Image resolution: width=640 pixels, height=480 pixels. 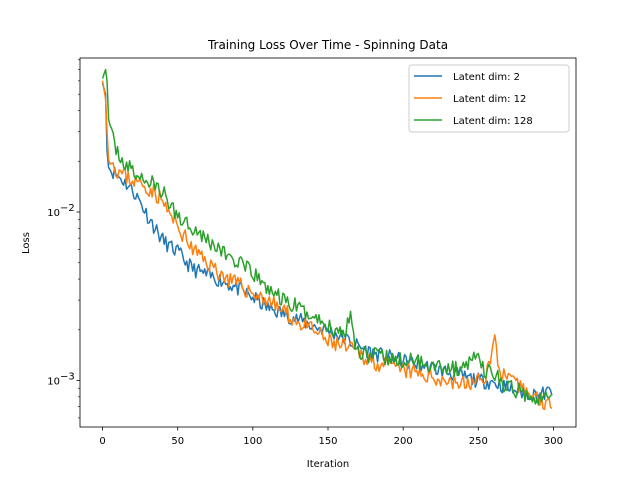 What do you see at coordinates (177, 441) in the screenshot?
I see `x-tick-label: 50` at bounding box center [177, 441].